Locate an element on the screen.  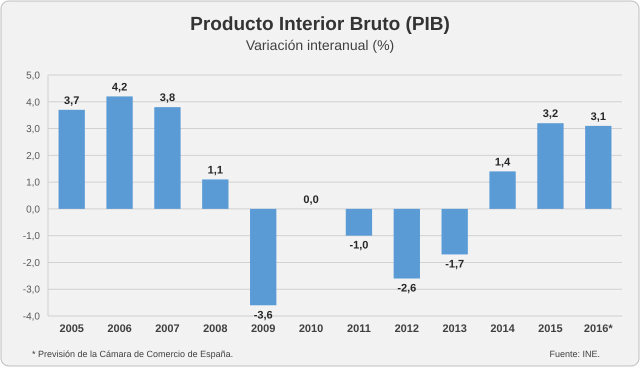
y-tick-label: 4,0 is located at coordinates (33, 102).